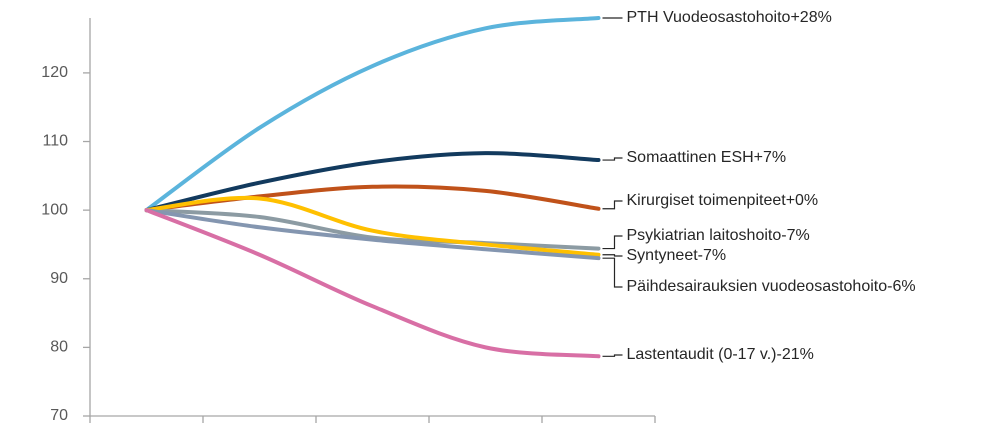  What do you see at coordinates (707, 157) in the screenshot?
I see `series-label: Somaattinen ESH+7%` at bounding box center [707, 157].